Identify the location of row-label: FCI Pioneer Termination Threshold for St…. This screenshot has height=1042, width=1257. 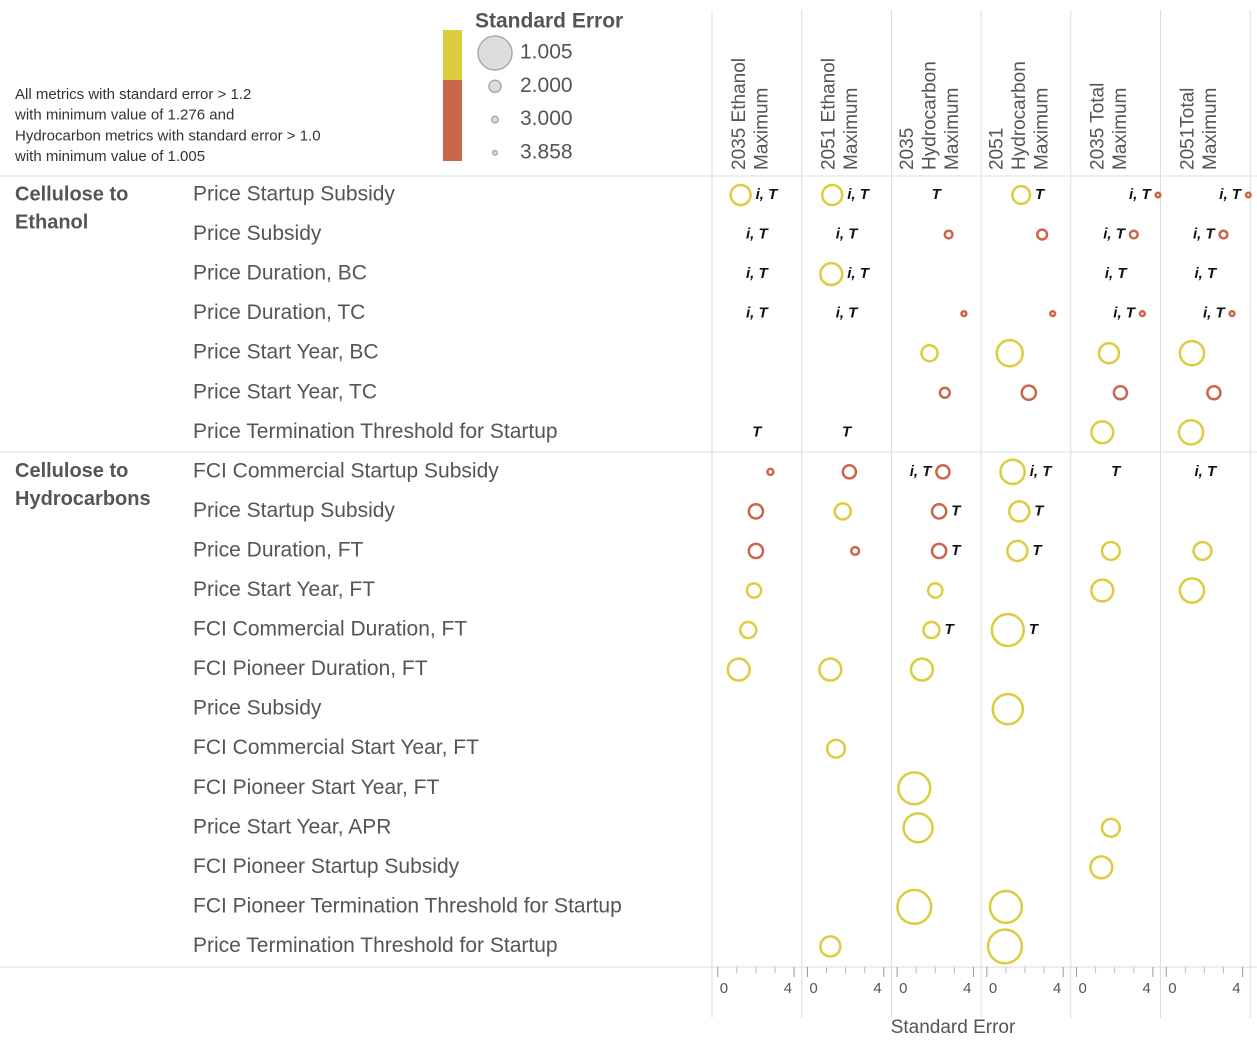
(407, 905).